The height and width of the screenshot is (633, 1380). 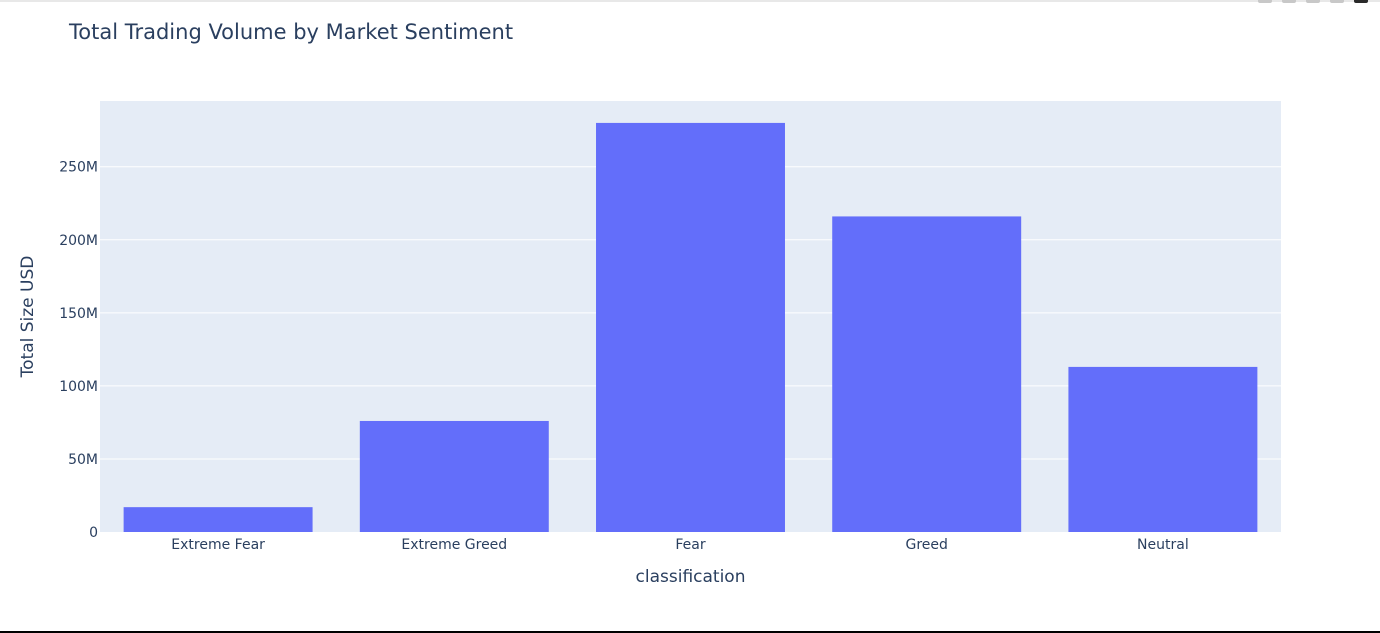 I want to click on bar-greed, so click(x=927, y=374).